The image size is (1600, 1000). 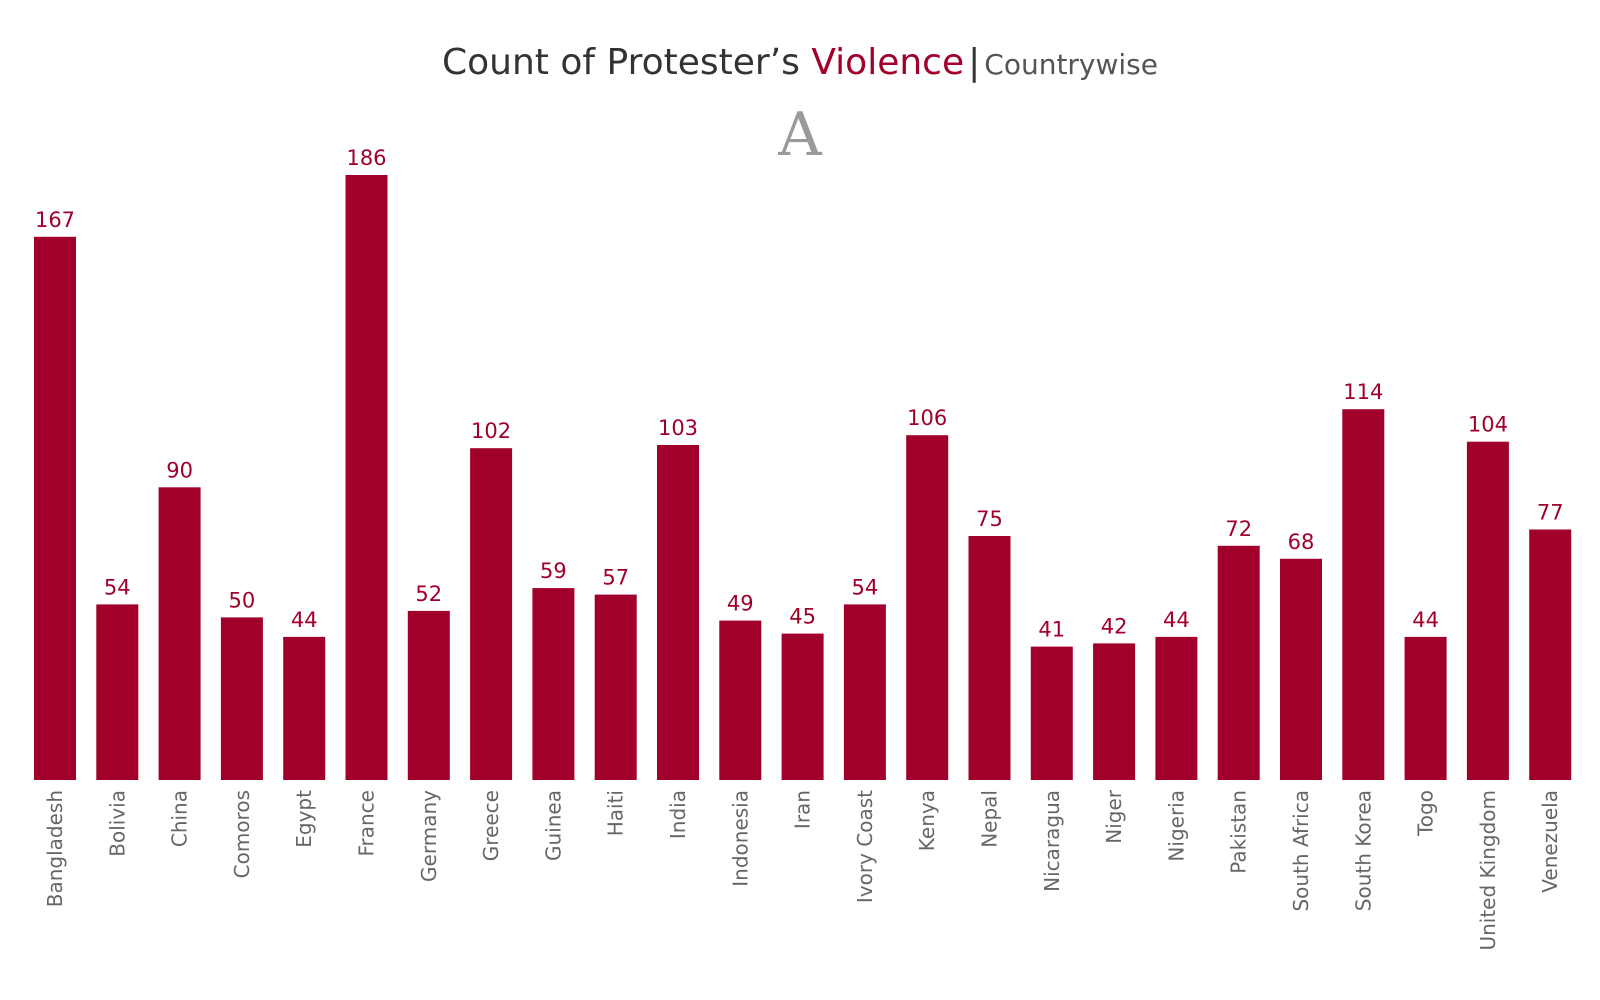 I want to click on category-label-guinea: Guinea, so click(x=553, y=825).